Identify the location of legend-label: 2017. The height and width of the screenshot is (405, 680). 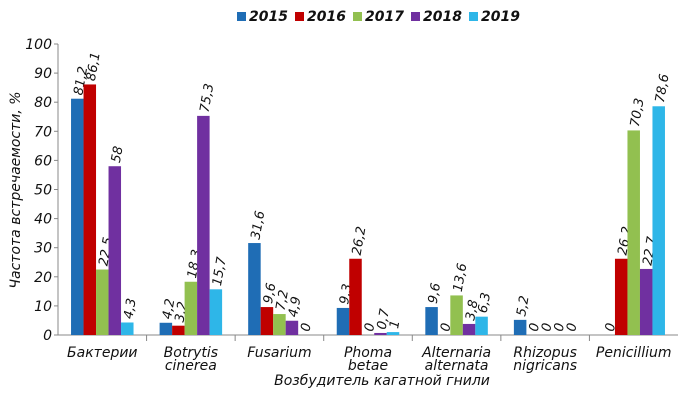
(384, 17).